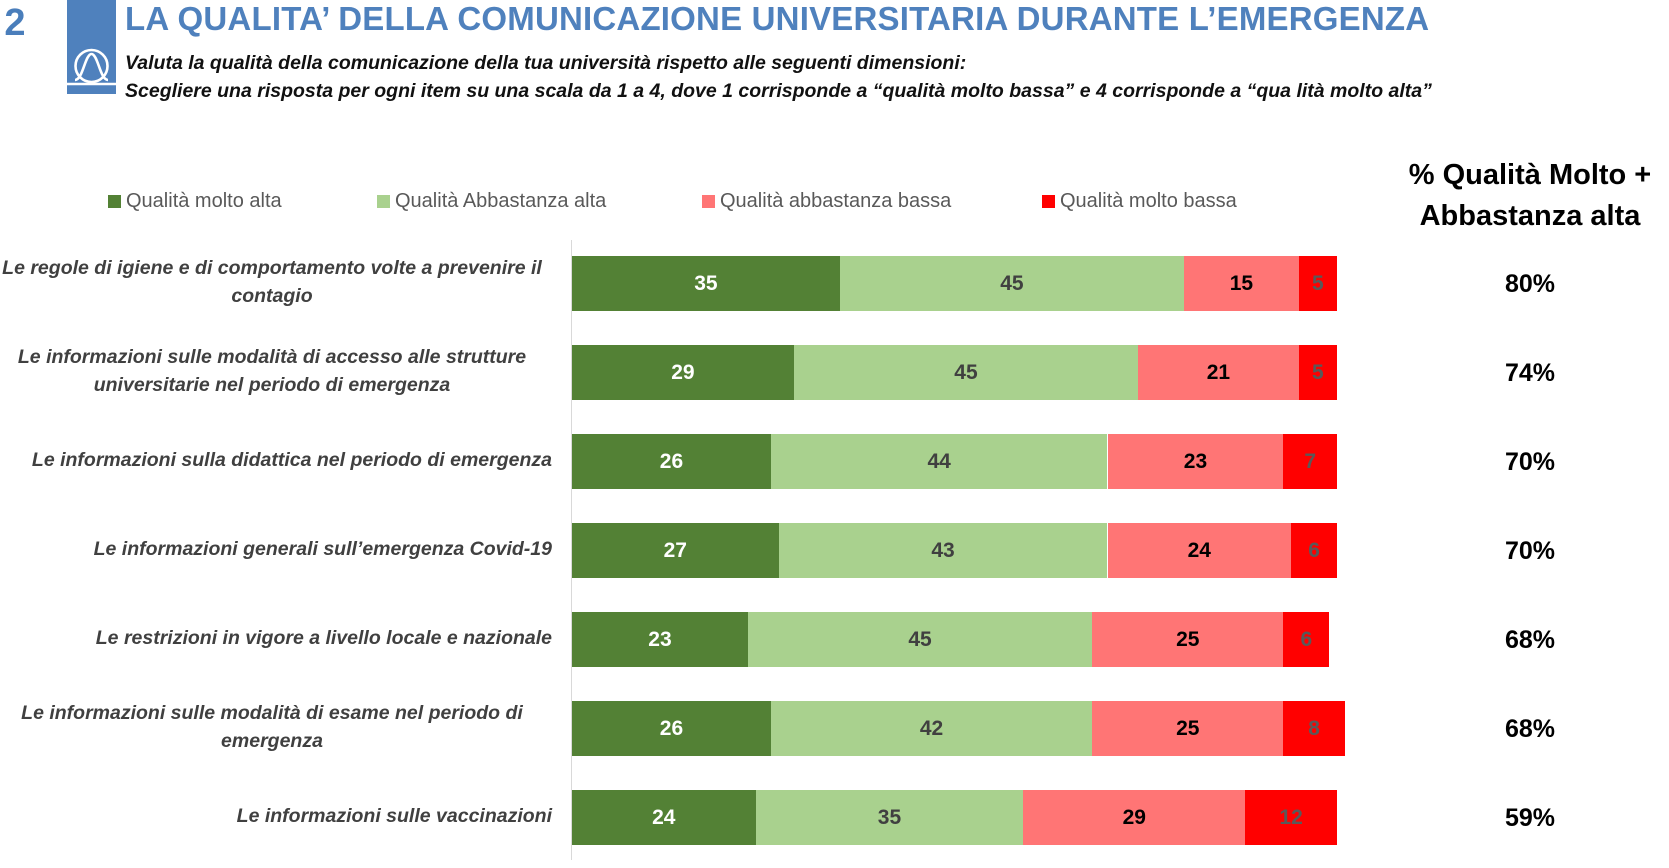 The width and height of the screenshot is (1669, 868). What do you see at coordinates (276, 816) in the screenshot?
I see `category-label: Le informazioni sulle vaccinazioni` at bounding box center [276, 816].